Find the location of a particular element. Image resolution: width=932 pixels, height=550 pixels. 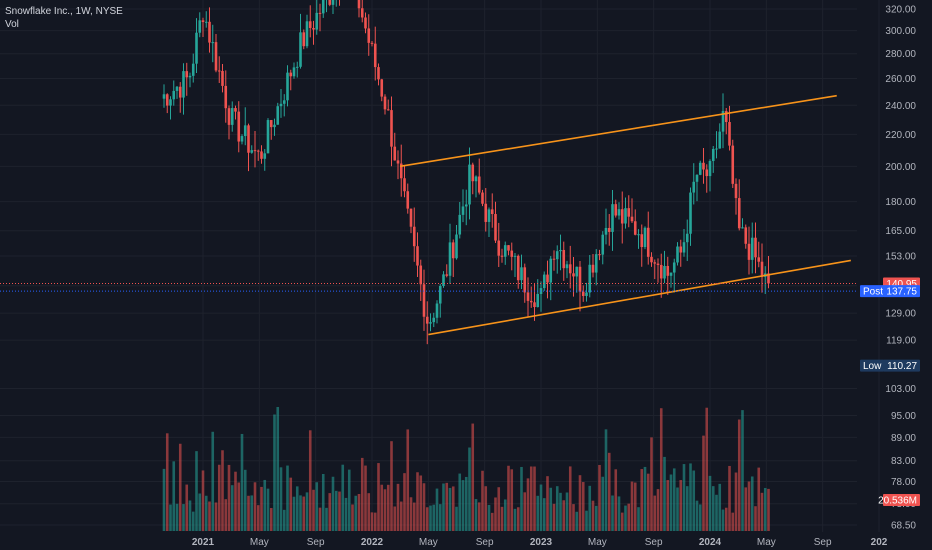

time-tick-label: 2023 is located at coordinates (541, 542).